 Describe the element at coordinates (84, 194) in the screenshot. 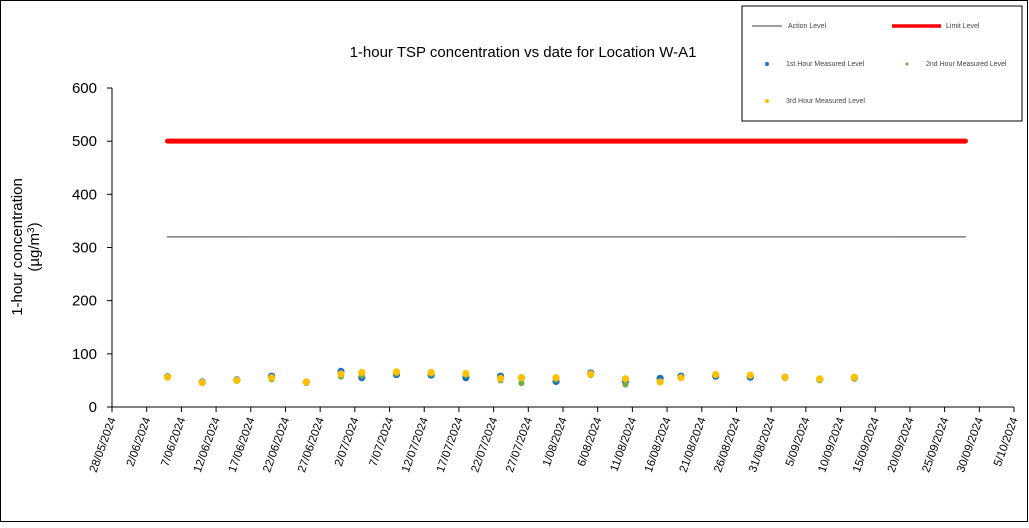

I see `y-tick-label: 400` at that location.